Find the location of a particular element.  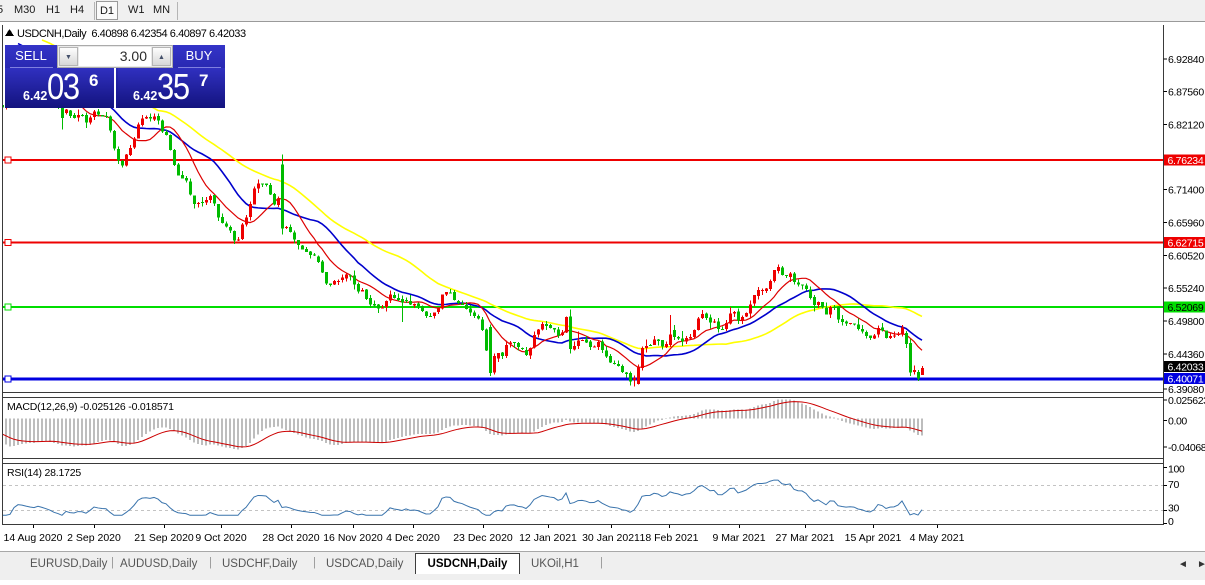

svg-text: 100 is located at coordinates (1176, 470).